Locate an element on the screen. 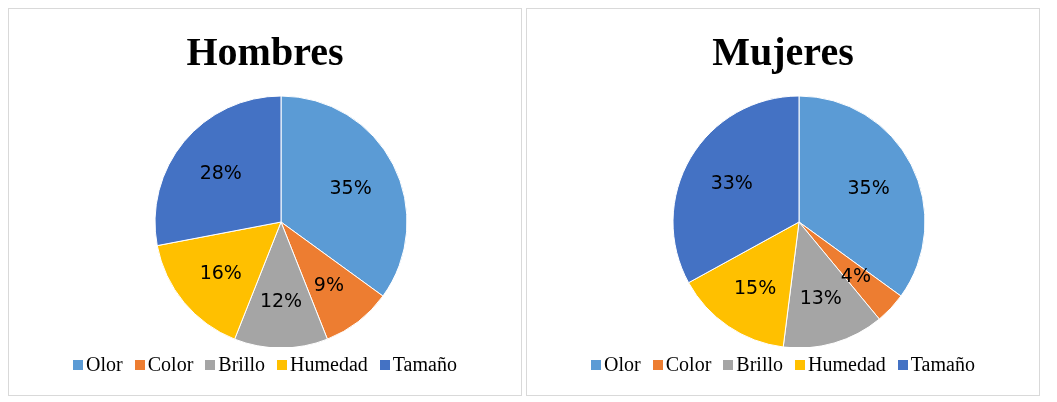 The width and height of the screenshot is (1057, 402). data-label: 33% is located at coordinates (731, 182).